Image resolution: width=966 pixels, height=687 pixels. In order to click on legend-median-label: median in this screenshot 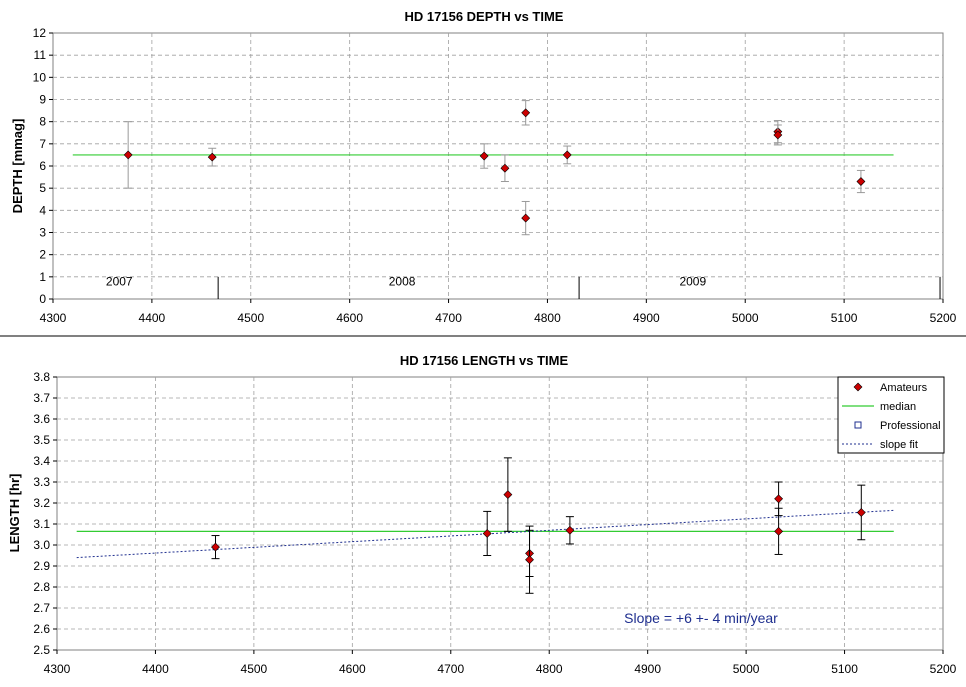, I will do `click(898, 407)`.